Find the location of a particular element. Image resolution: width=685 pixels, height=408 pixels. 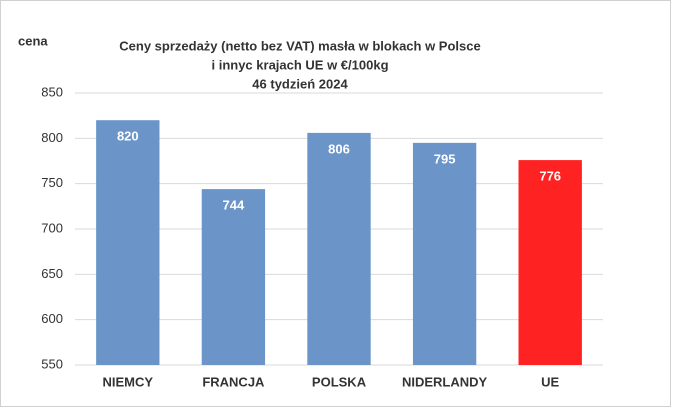

y-tick-label: 600 is located at coordinates (52, 318).